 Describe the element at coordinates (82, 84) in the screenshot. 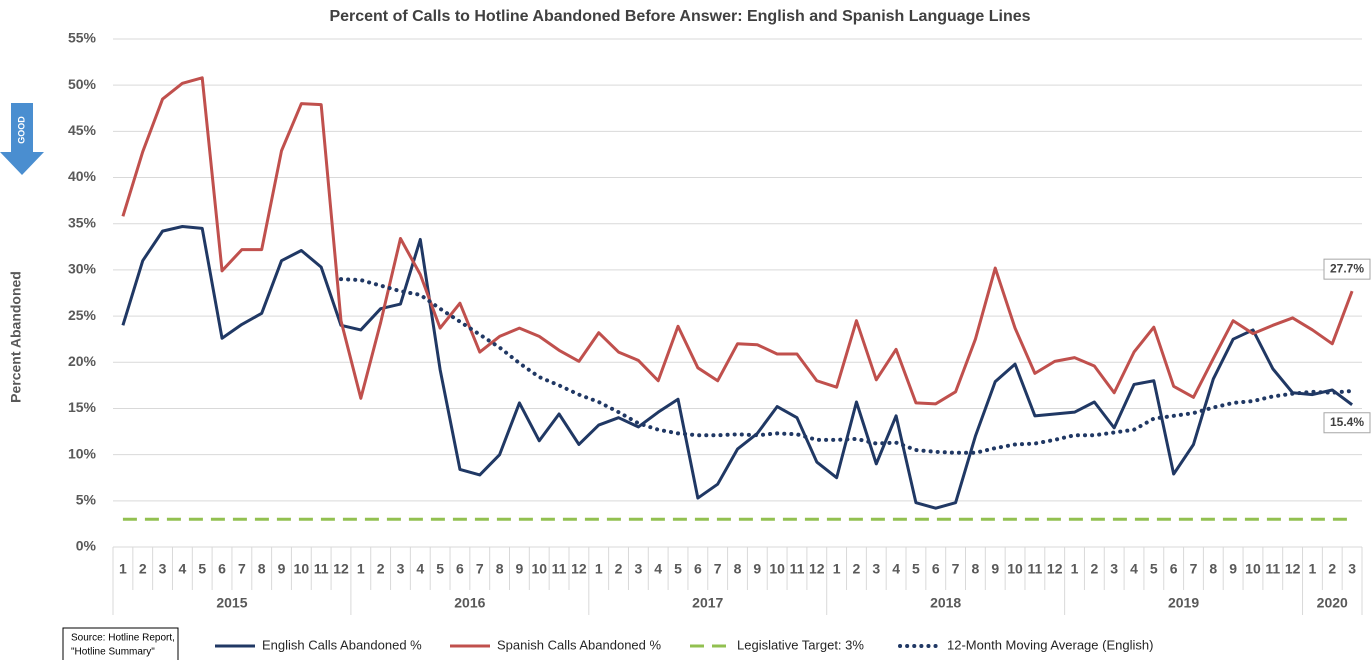

I see `y-tick-label: 50%` at that location.